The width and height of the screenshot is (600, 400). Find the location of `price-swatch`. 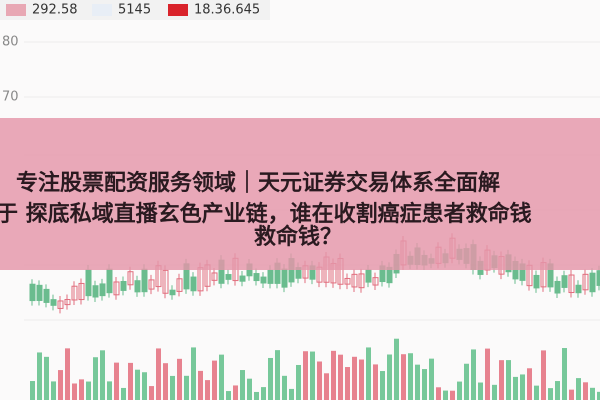

price-swatch is located at coordinates (16, 10).